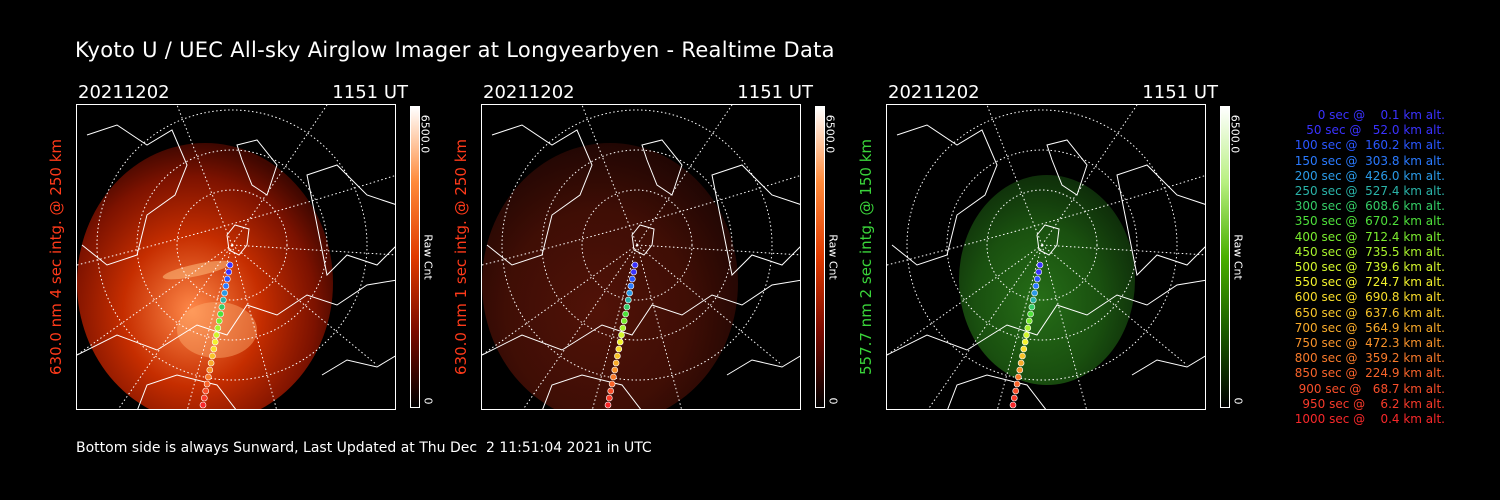 Image resolution: width=1500 pixels, height=500 pixels. What do you see at coordinates (1369, 358) in the screenshot?
I see `legend-entry: 800 sec @ 359.2 km alt.` at bounding box center [1369, 358].